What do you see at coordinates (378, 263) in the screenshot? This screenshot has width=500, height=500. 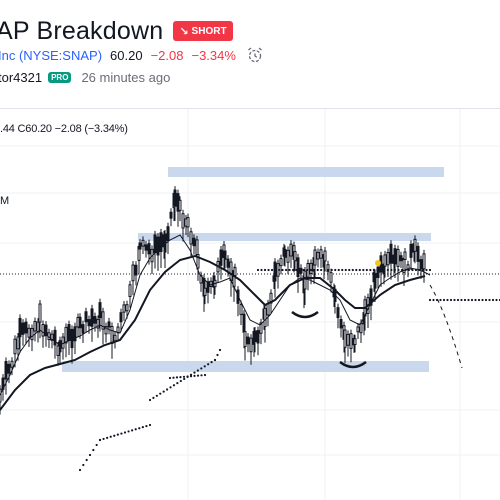 I see `signal-dot` at bounding box center [378, 263].